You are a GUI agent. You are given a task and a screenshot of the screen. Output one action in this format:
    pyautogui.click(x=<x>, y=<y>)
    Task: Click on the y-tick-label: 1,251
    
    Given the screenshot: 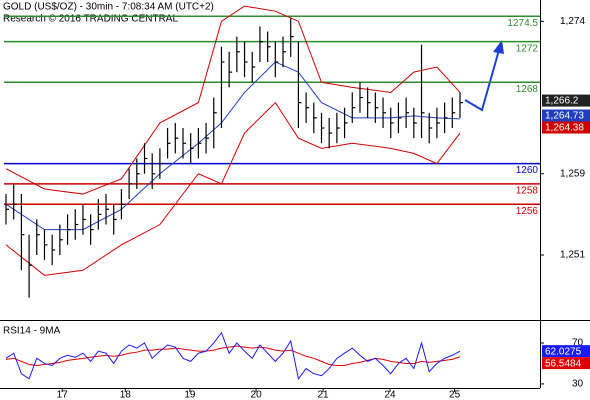 What is the action you would take?
    pyautogui.click(x=572, y=255)
    